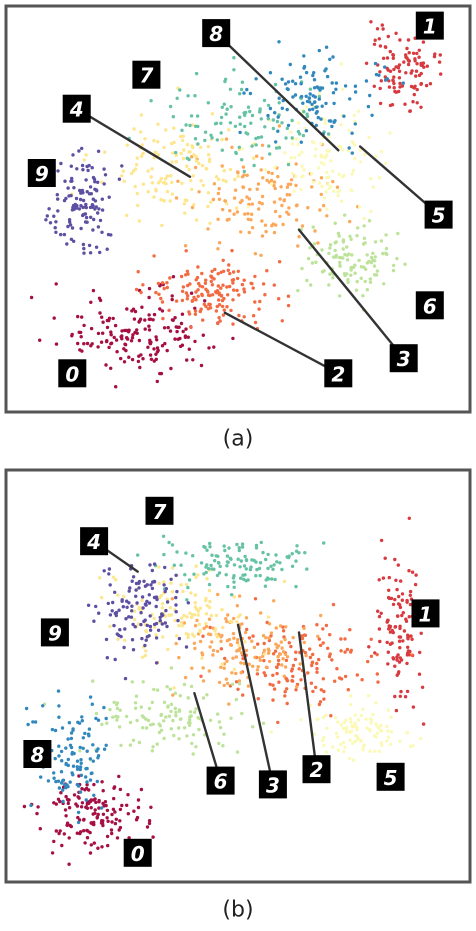 The height and width of the screenshot is (931, 476). What do you see at coordinates (338, 373) in the screenshot?
I see `digit-badge-2: 2` at bounding box center [338, 373].